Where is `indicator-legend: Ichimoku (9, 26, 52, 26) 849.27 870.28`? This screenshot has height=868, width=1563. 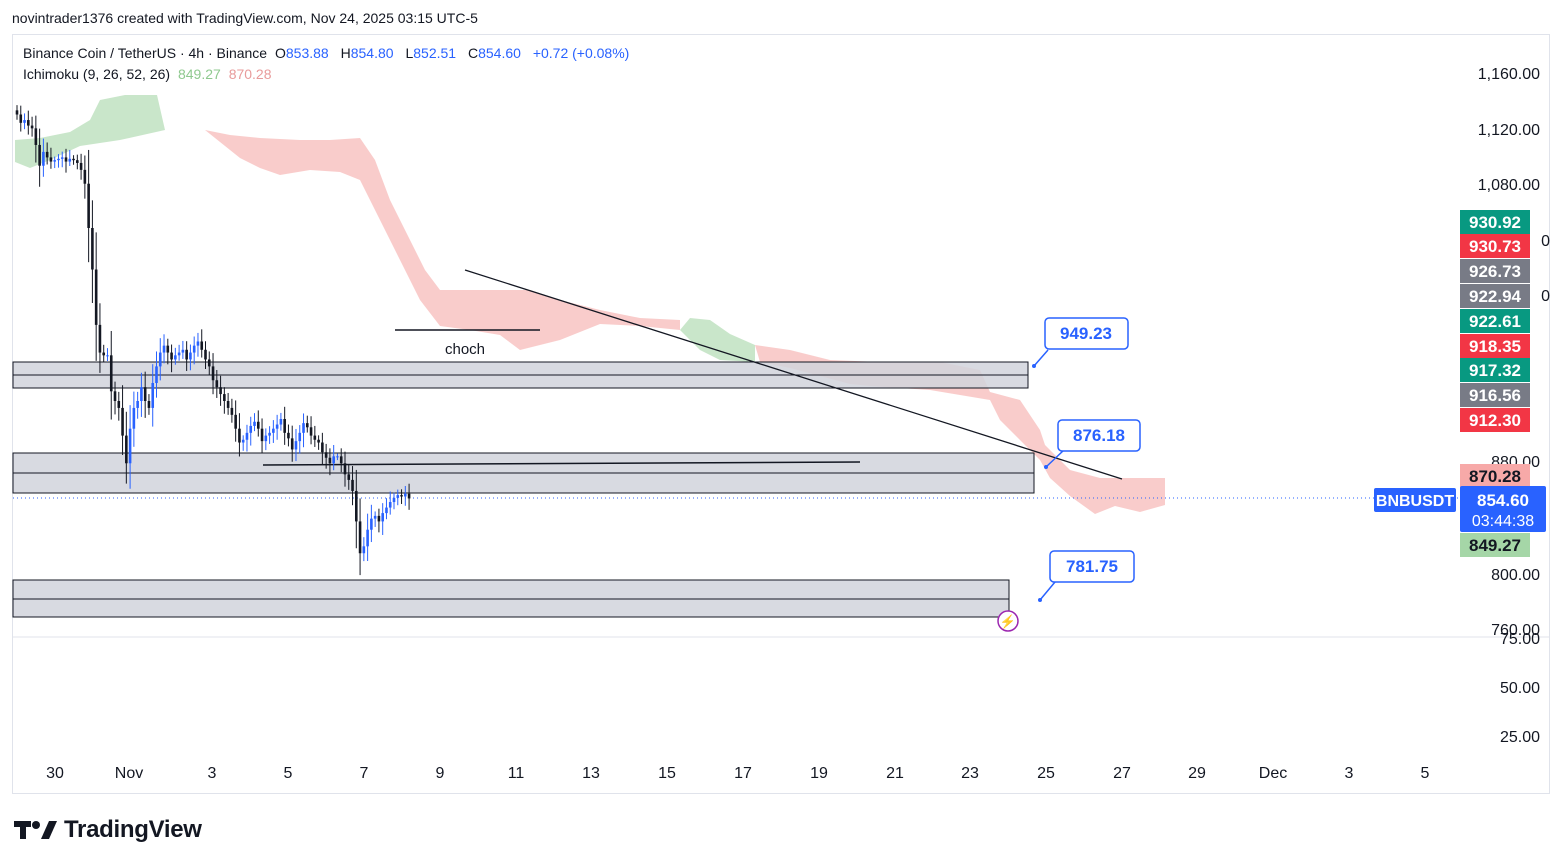
indicator-legend: Ichimoku (9, 26, 52, 26) 849.27 870.28 is located at coordinates (149, 74).